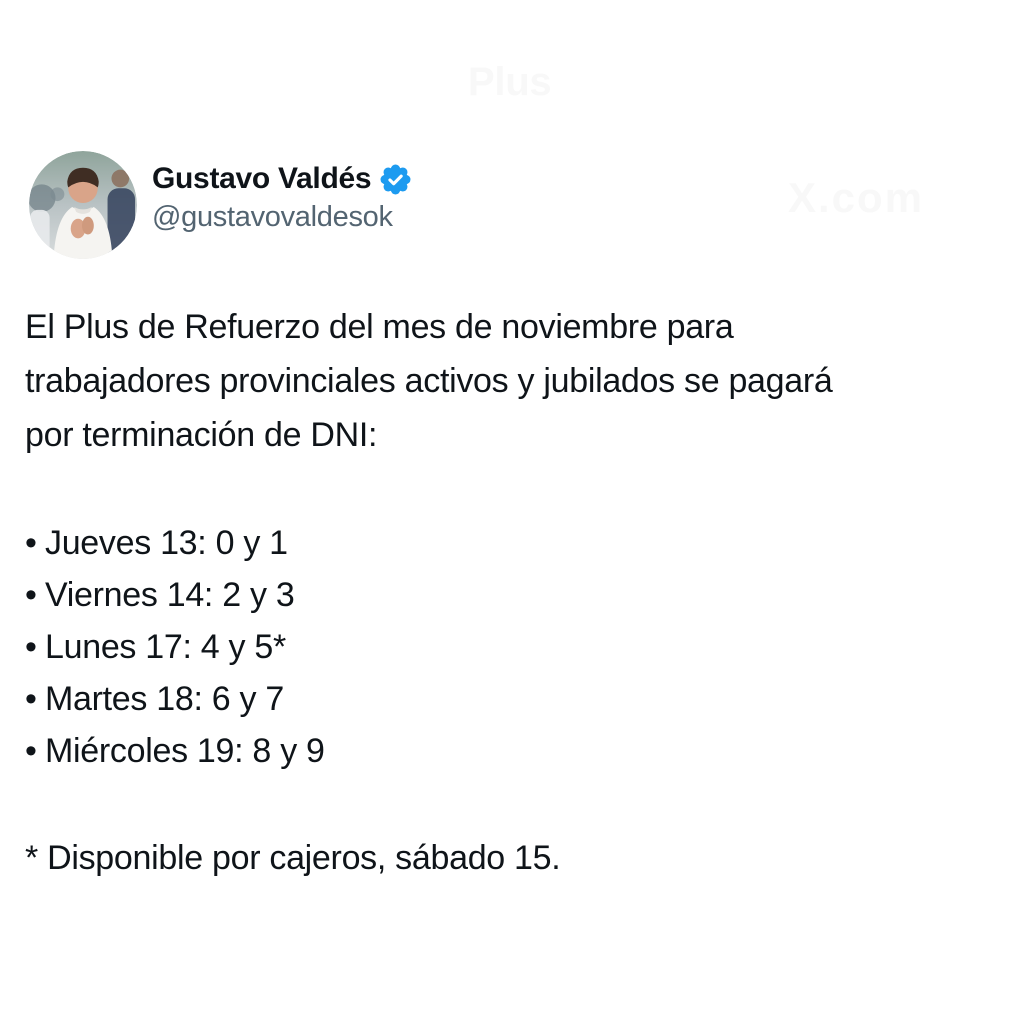  I want to click on footnote: * Disponible por cajeros, sábado 15., so click(293, 858).